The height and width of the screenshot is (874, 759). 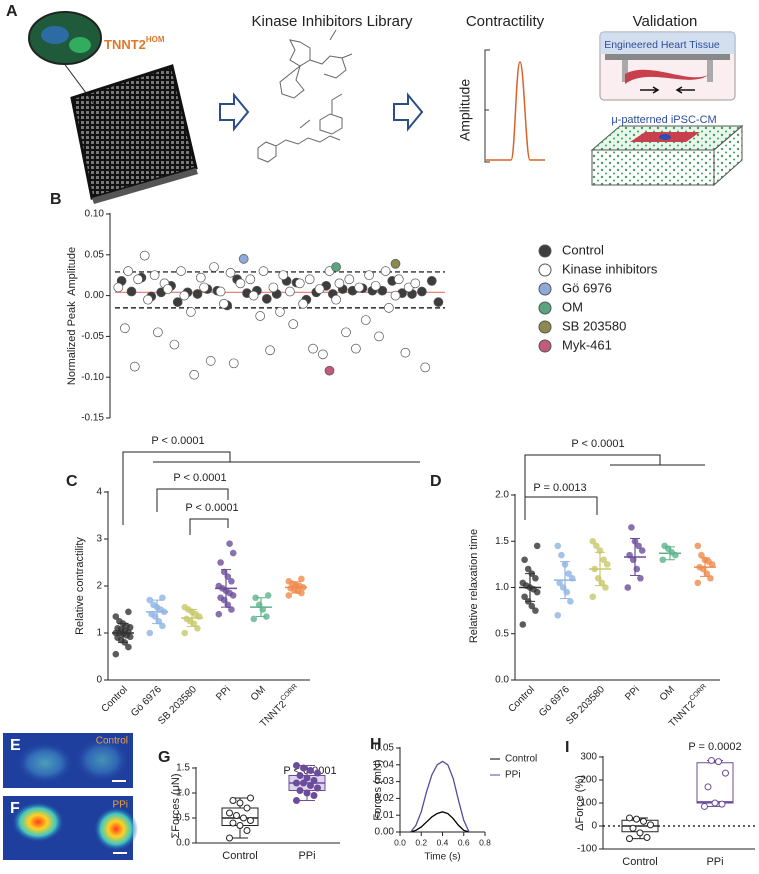 I want to click on y-axis-label: Normalized Peak Amplitude, so click(x=72, y=316).